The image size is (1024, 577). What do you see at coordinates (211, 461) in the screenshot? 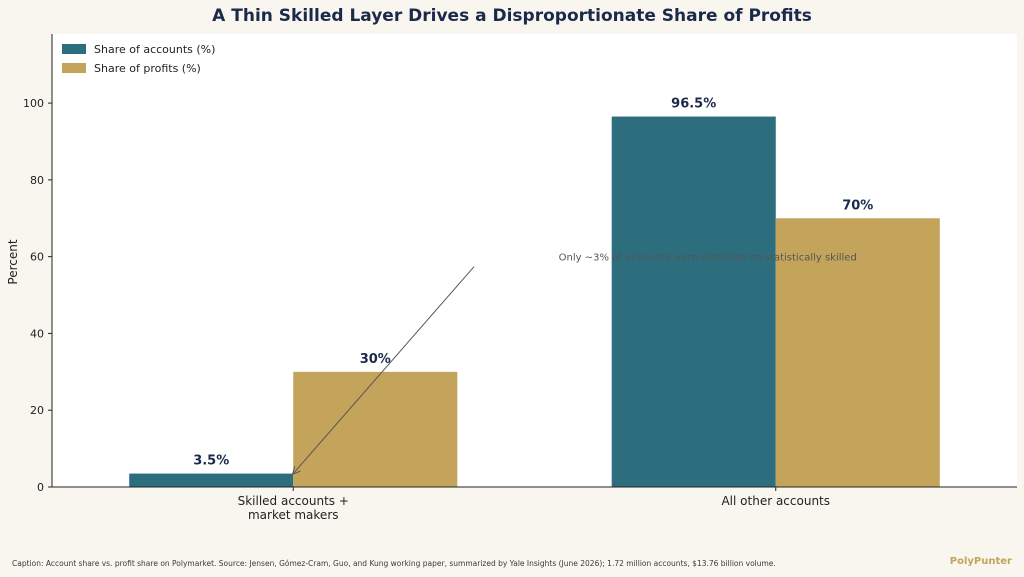
I see `data-label: 3.5%` at bounding box center [211, 461].